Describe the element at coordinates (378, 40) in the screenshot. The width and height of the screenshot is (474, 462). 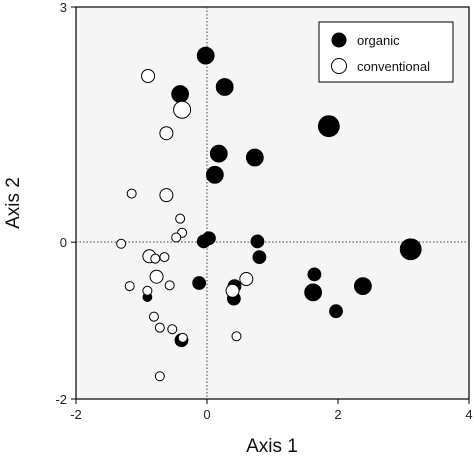
I see `legend-label-organic: organic` at that location.